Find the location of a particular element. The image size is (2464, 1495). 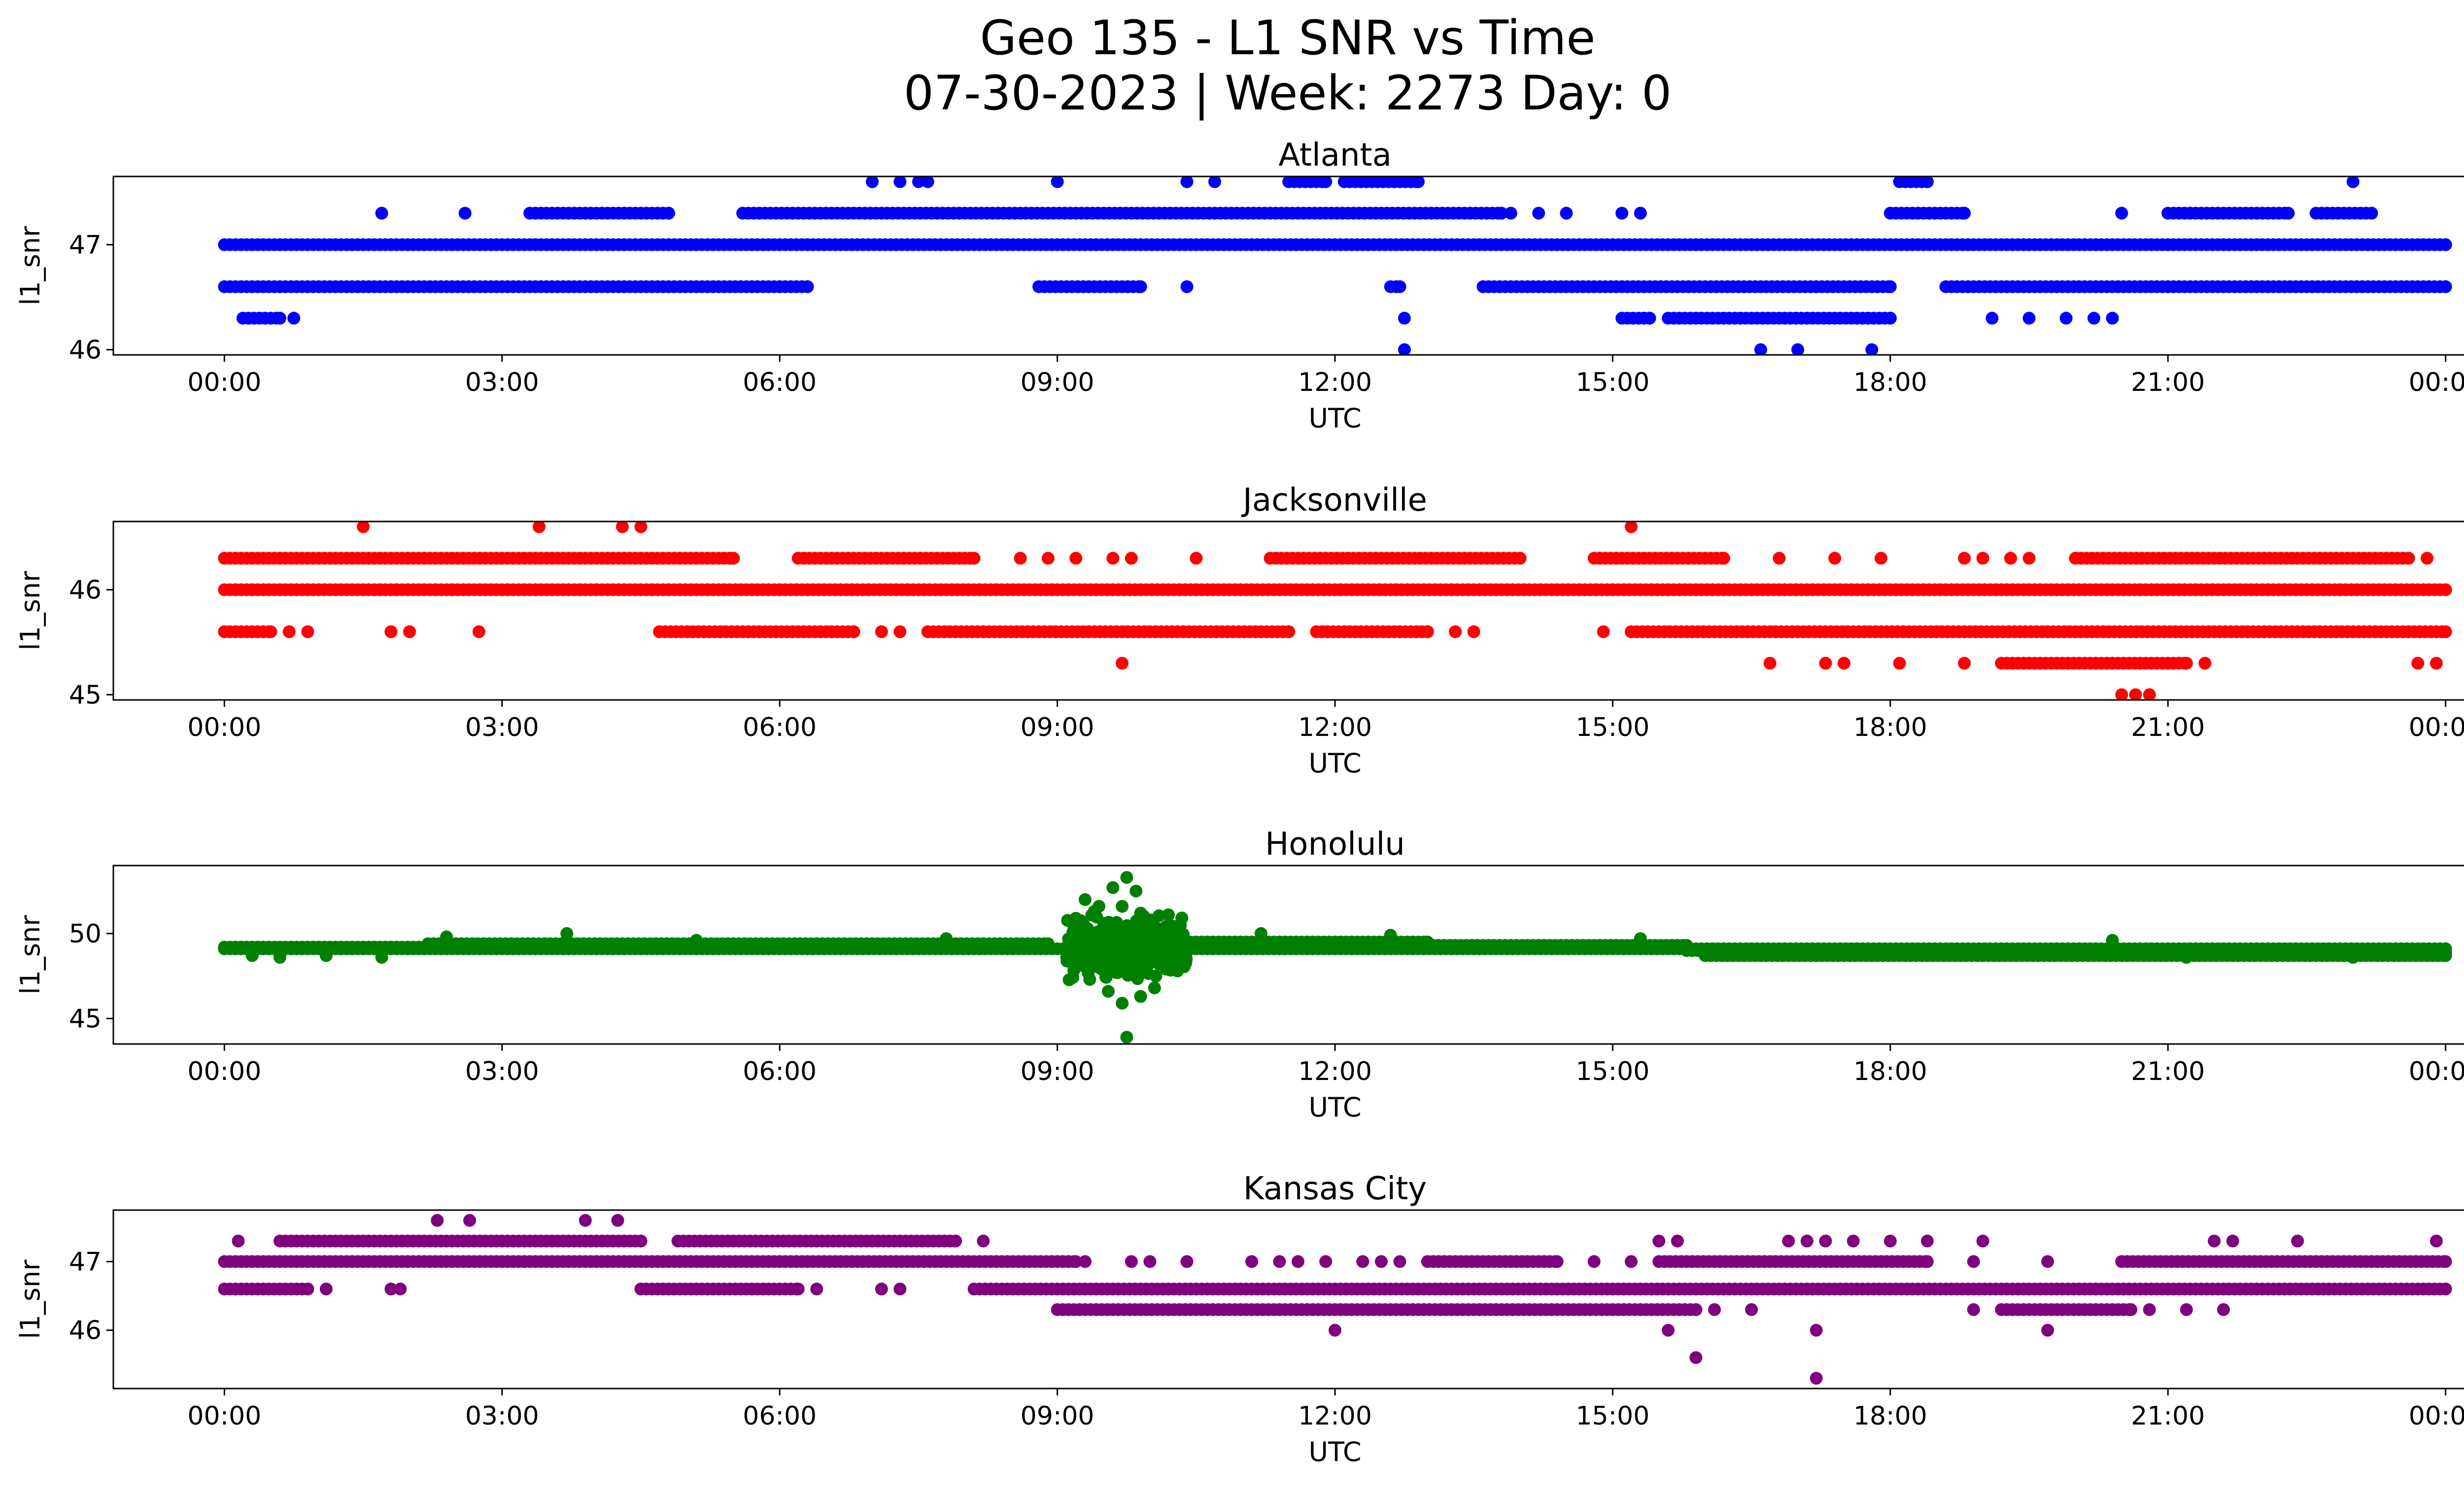

axes-frame is located at coordinates (1288, 265).